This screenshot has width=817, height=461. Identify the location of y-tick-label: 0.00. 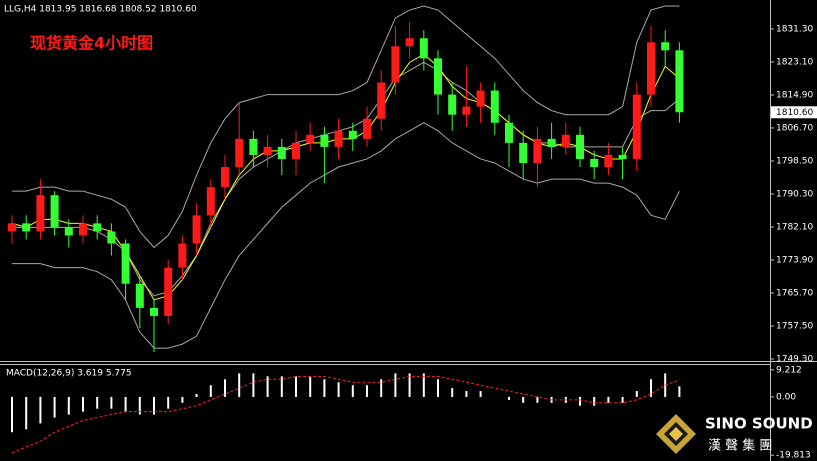
(786, 397).